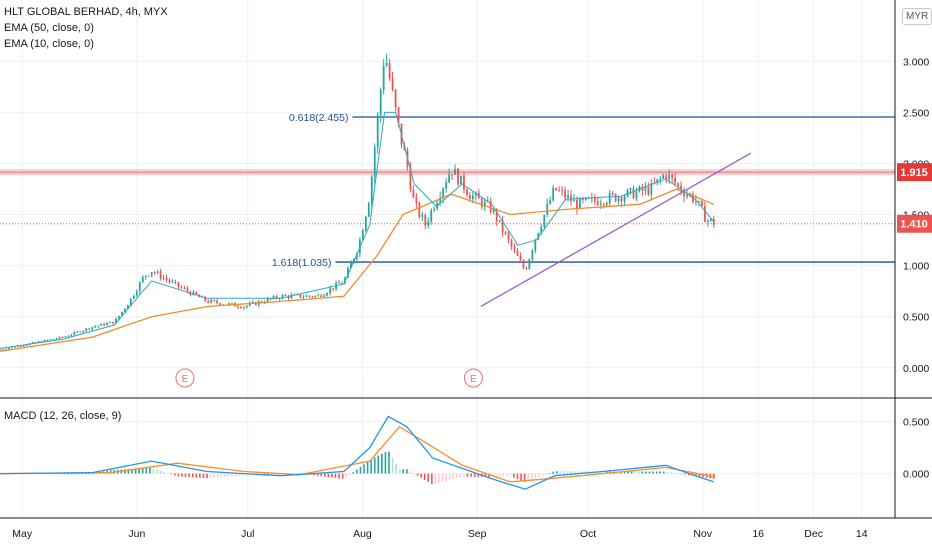 The width and height of the screenshot is (932, 550). Describe the element at coordinates (616, 230) in the screenshot. I see `trendline` at that location.